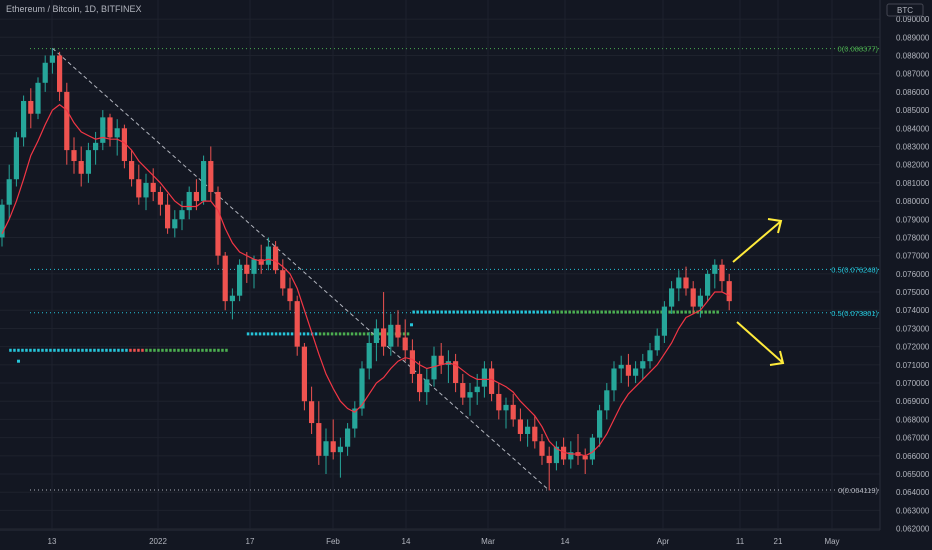 The height and width of the screenshot is (550, 932). Describe the element at coordinates (905, 10) in the screenshot. I see `currency-badge` at that location.